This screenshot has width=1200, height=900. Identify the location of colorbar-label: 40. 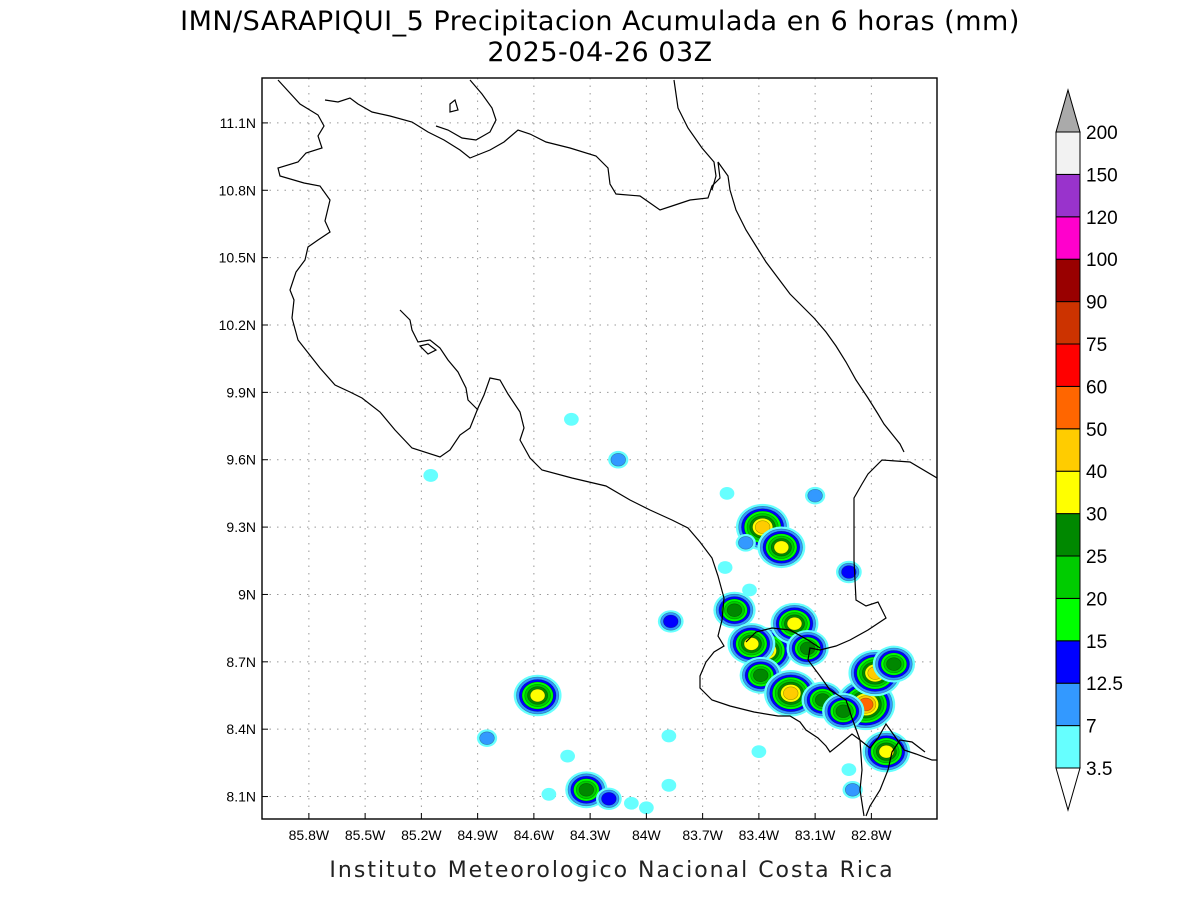
(1096, 472).